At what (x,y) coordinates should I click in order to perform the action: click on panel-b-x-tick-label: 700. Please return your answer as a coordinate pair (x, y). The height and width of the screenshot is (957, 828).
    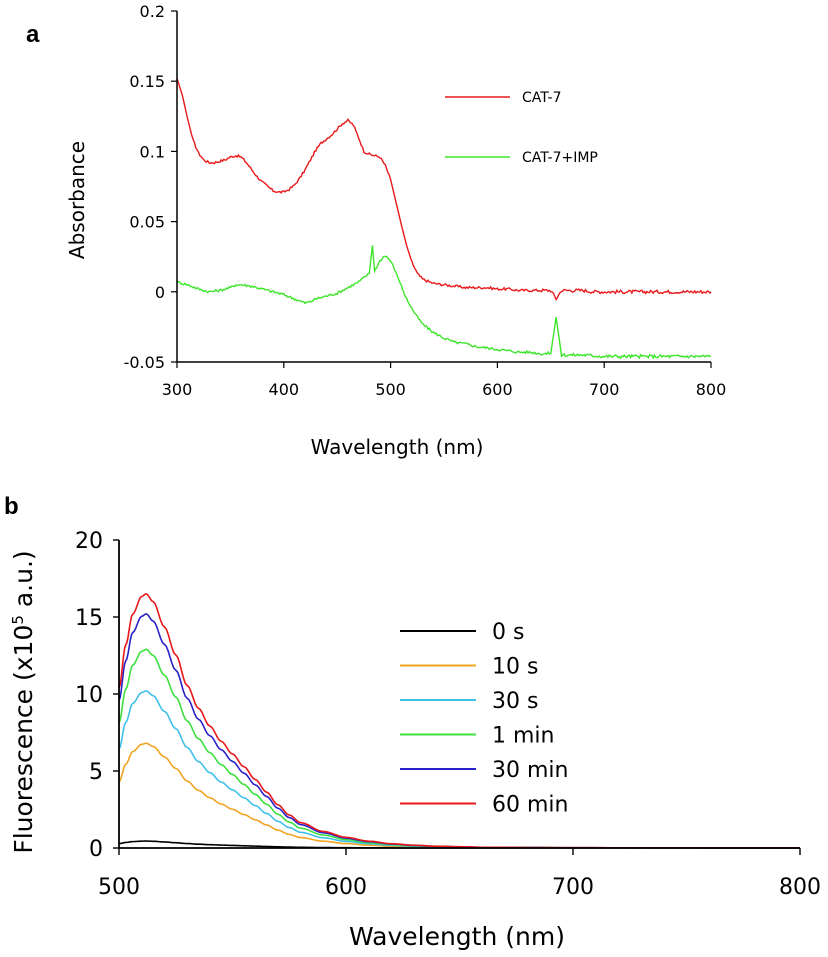
    Looking at the image, I should click on (573, 887).